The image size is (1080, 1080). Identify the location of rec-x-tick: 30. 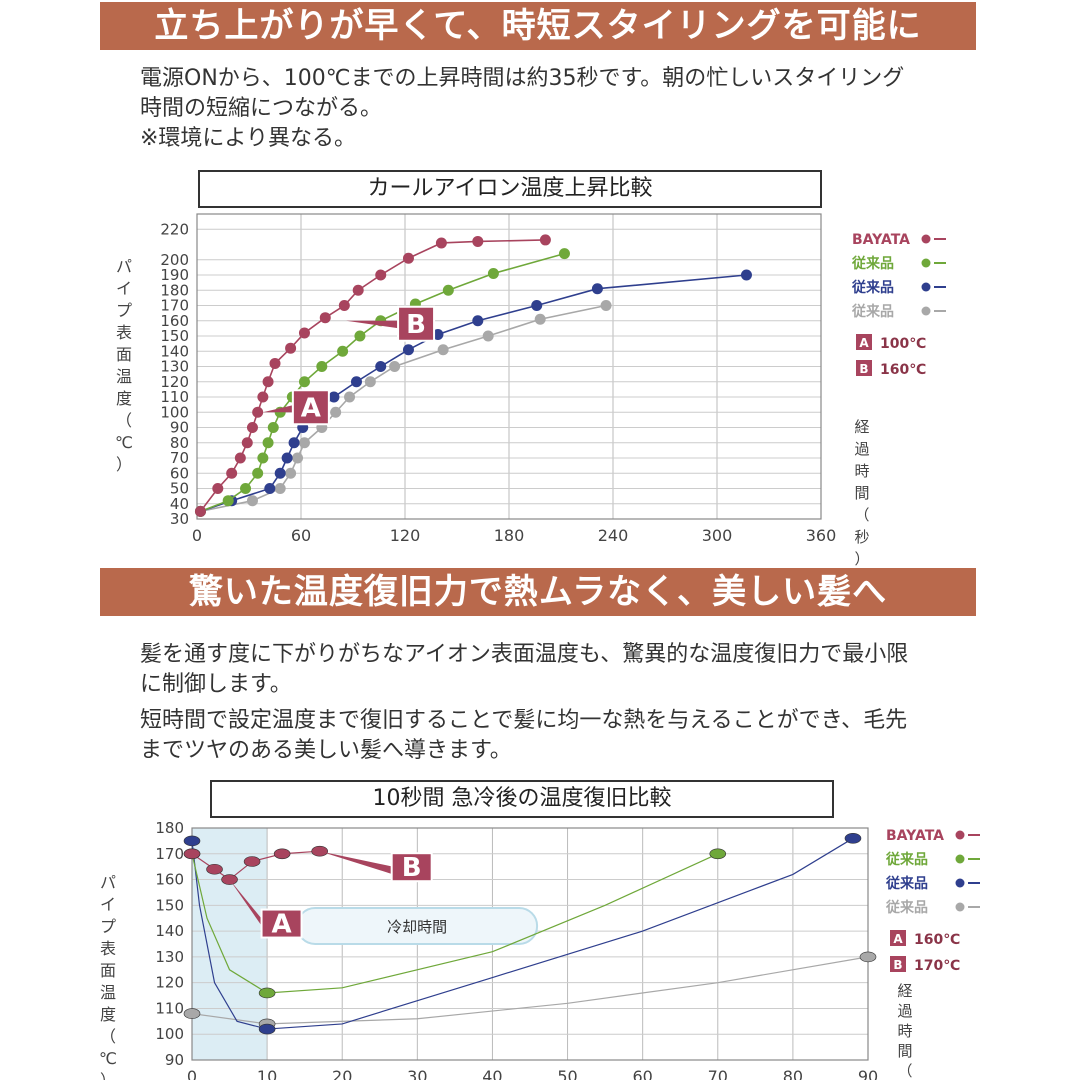
(417, 1073).